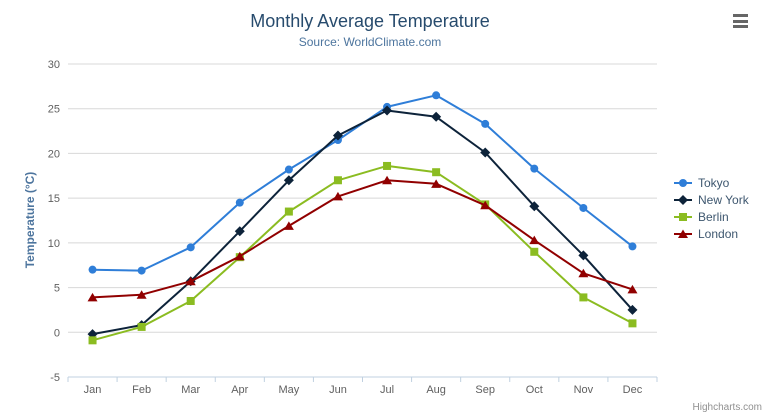 The width and height of the screenshot is (769, 416). I want to click on y-axis-label: 25, so click(54, 110).